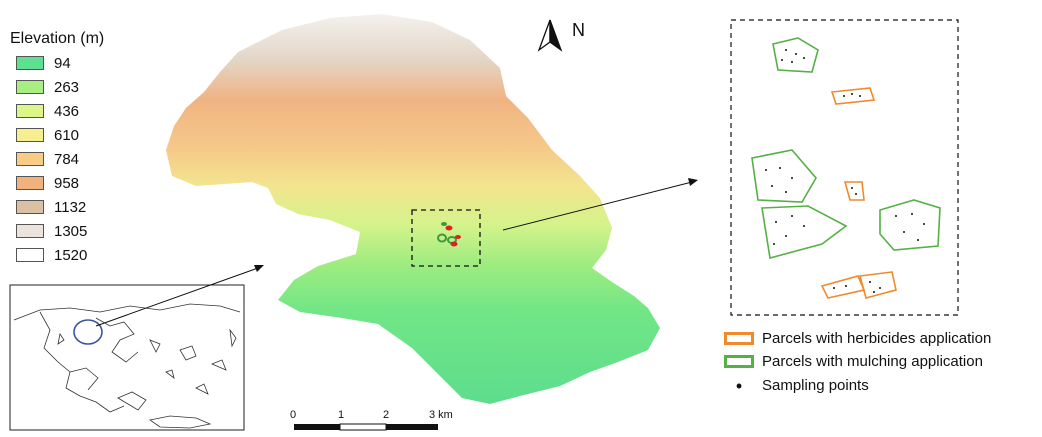  Describe the element at coordinates (47, 183) in the screenshot. I see `legend-item: 958` at that location.